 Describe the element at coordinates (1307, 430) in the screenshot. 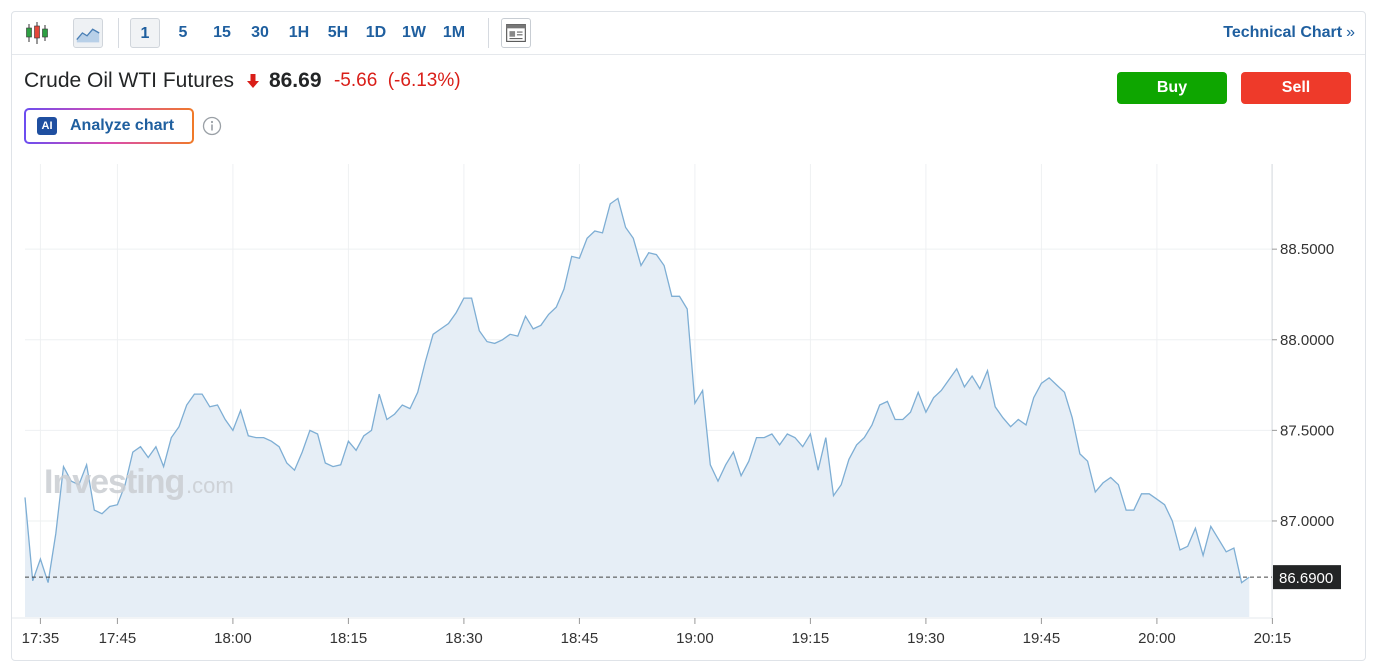

I see `y-tick-label: 87.5000` at that location.